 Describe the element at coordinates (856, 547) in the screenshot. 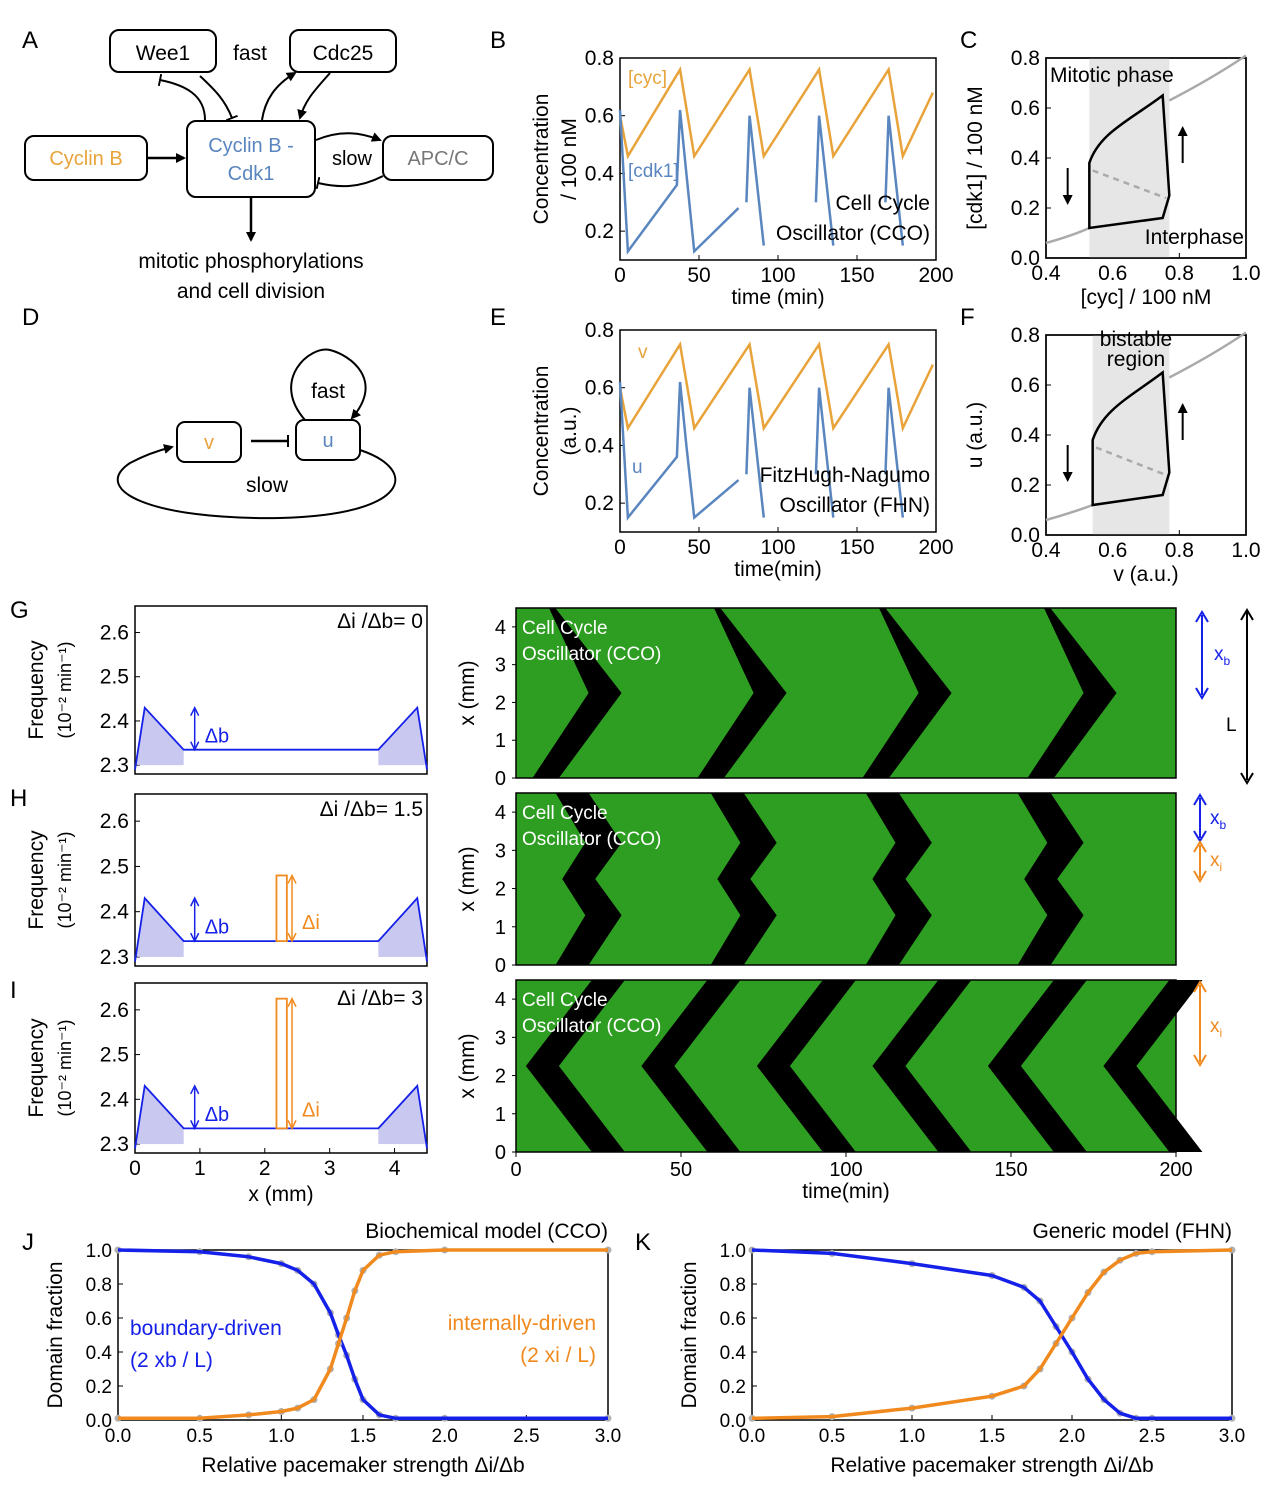

I see `x-tick-label: 150` at that location.